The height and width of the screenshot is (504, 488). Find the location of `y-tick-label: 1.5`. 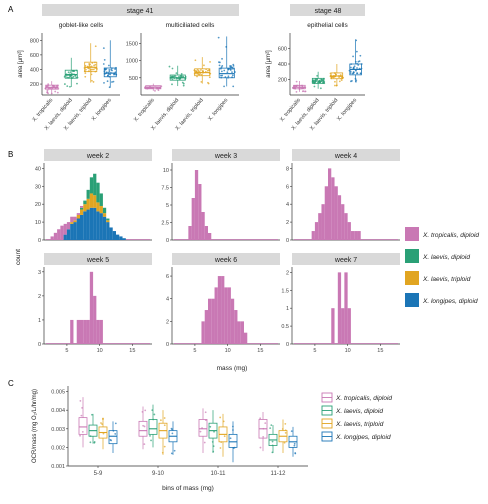

y-tick-label: 1.5 is located at coordinates (285, 291).